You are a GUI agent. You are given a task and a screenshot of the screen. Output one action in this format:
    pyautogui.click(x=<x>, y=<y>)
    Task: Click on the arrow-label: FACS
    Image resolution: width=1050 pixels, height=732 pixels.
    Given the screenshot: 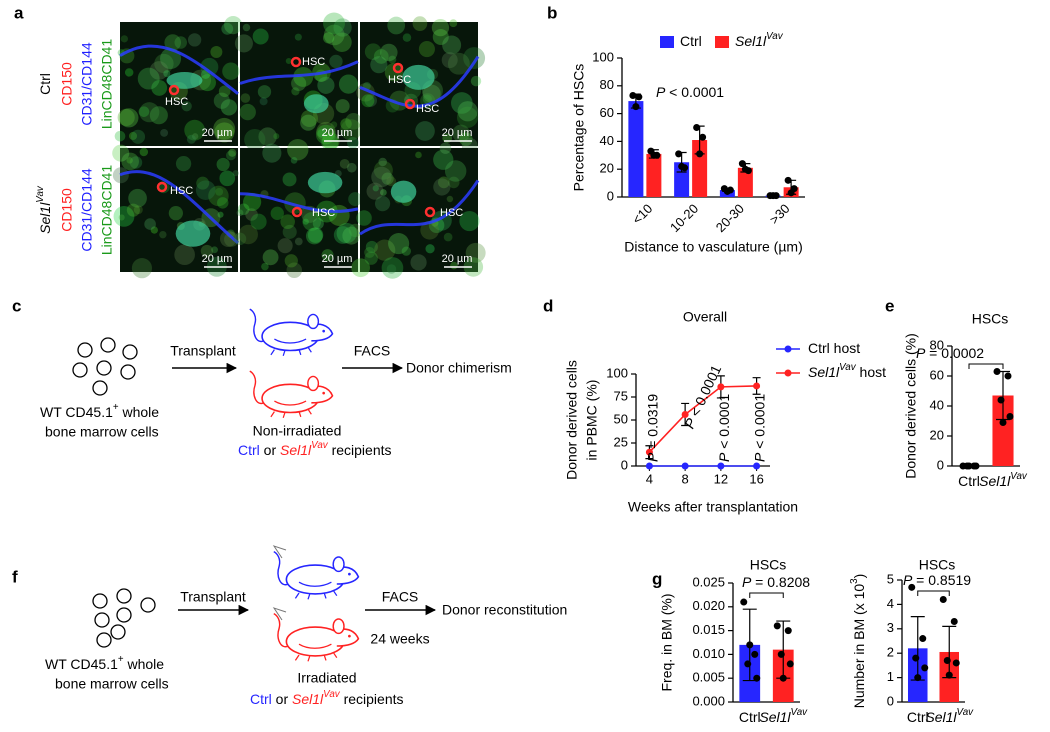 What is the action you would take?
    pyautogui.click(x=400, y=597)
    